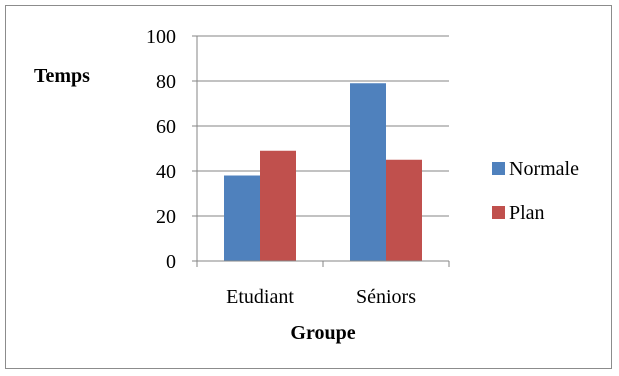 This screenshot has width=619, height=376. I want to click on legend-swatch-plan, so click(498, 212).